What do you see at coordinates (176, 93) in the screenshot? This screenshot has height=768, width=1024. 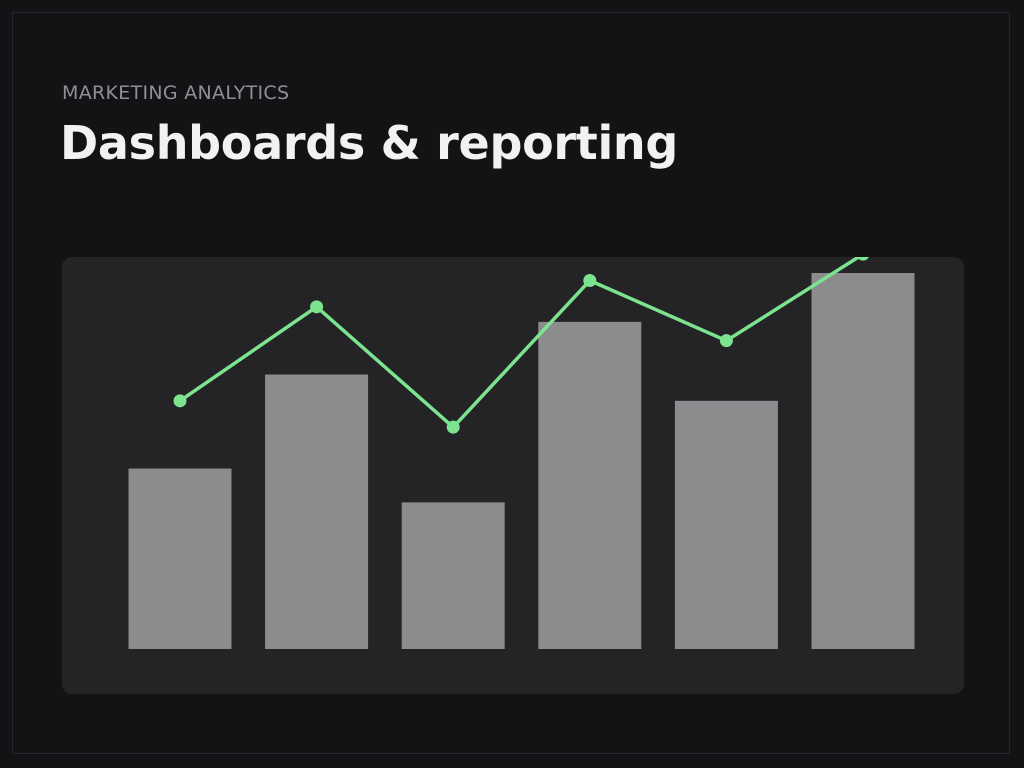 I see `section-eyebrow: MARKETING ANALYTICS` at bounding box center [176, 93].